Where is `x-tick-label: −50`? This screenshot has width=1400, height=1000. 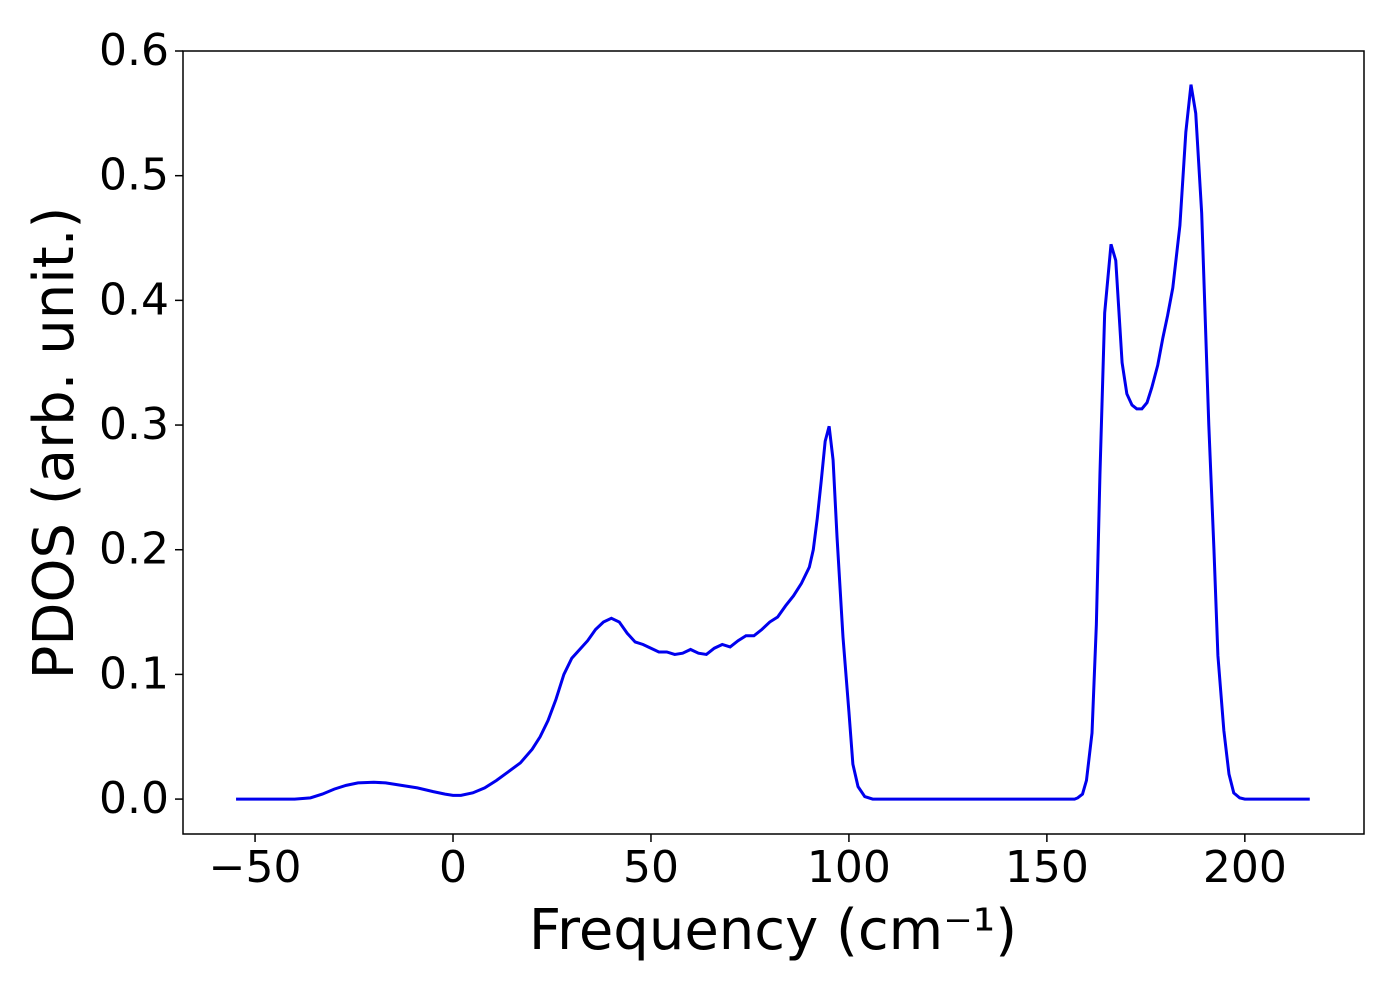
x-tick-label: −50 is located at coordinates (255, 867).